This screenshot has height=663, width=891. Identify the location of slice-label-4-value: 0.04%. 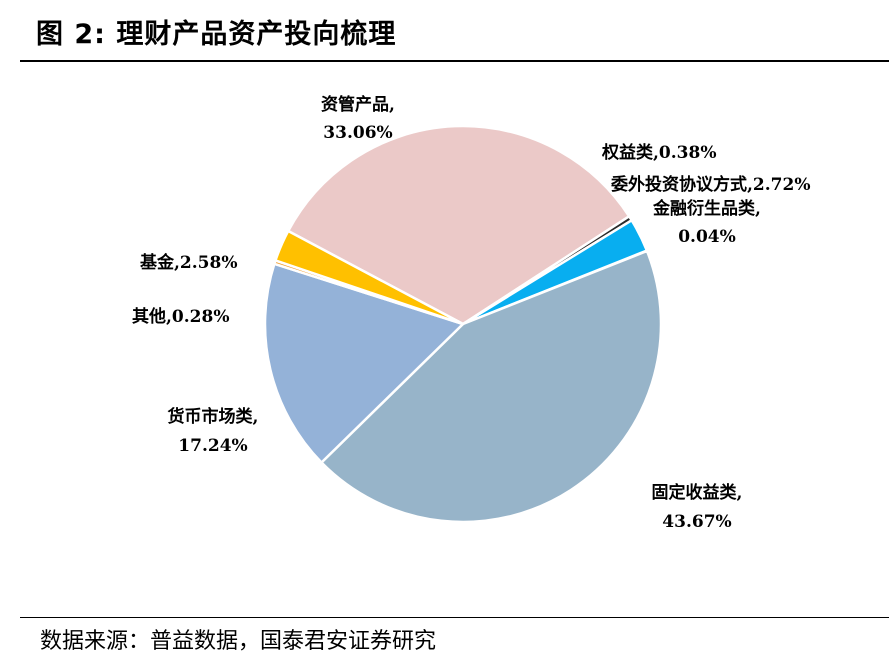
(707, 237).